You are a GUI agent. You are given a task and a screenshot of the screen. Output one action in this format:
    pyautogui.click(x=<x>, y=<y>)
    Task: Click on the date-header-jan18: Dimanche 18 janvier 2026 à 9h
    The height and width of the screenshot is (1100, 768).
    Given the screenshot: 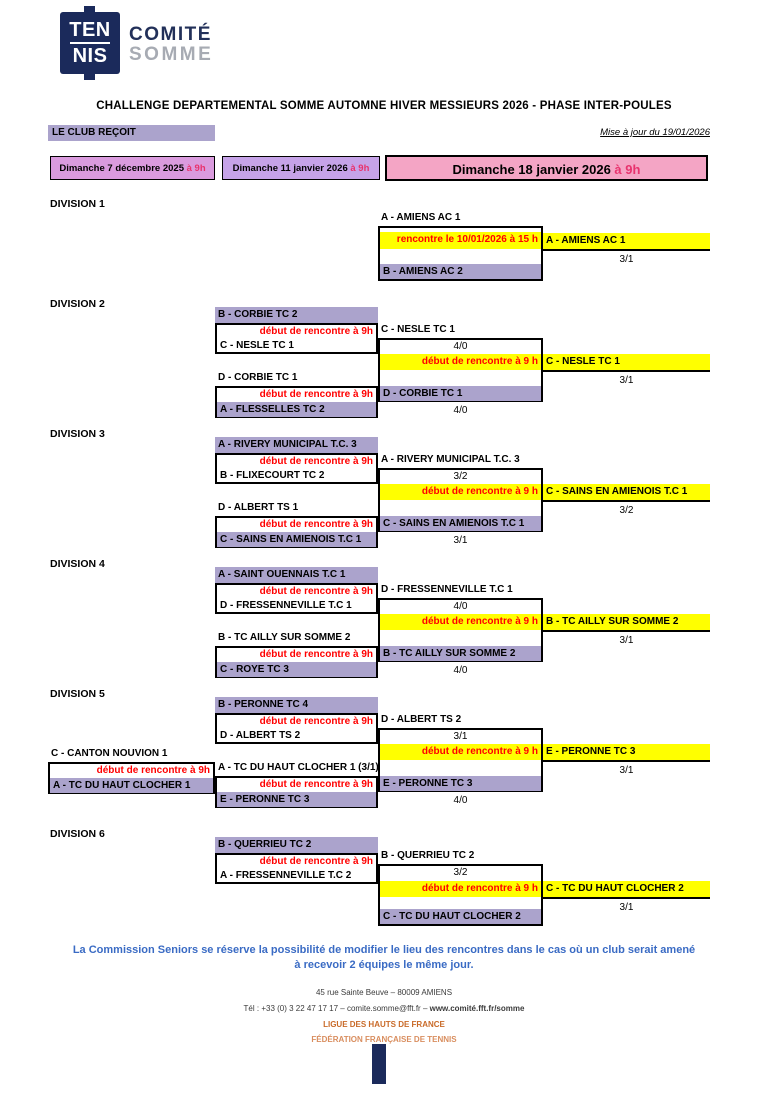 What is the action you would take?
    pyautogui.click(x=546, y=168)
    